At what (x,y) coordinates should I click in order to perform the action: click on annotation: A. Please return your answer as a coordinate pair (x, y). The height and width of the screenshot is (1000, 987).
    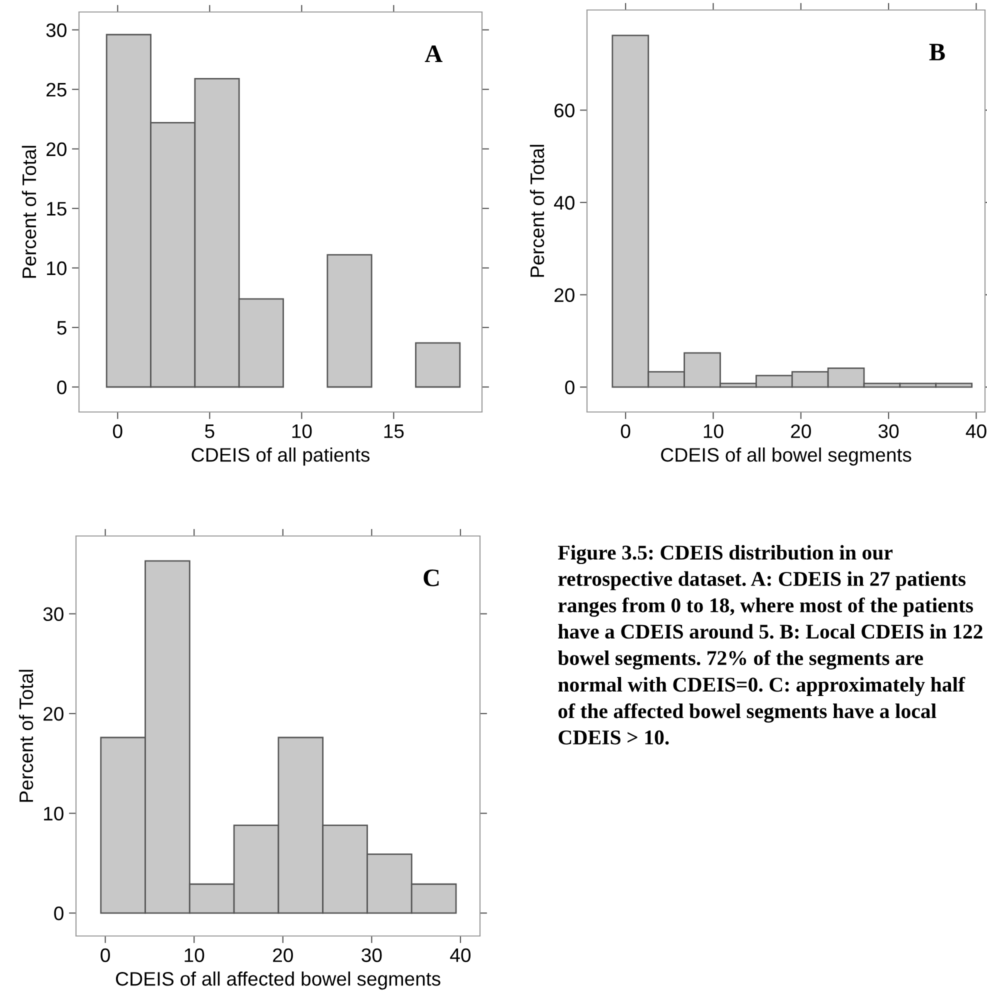
    Looking at the image, I should click on (433, 54).